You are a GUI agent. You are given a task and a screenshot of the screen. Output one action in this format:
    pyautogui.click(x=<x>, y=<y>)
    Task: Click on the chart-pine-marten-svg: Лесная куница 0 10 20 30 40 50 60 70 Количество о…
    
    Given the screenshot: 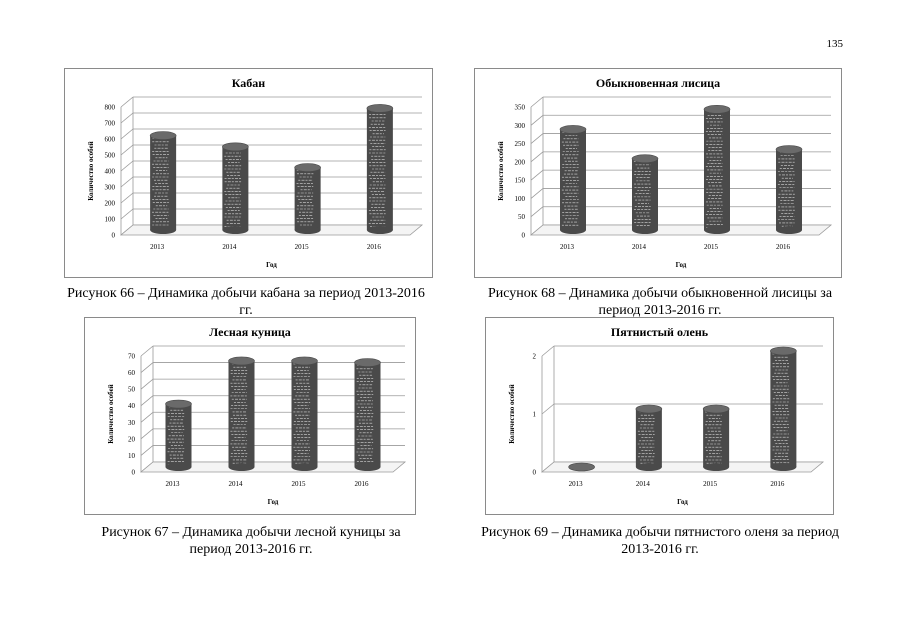 What is the action you would take?
    pyautogui.click(x=257, y=415)
    